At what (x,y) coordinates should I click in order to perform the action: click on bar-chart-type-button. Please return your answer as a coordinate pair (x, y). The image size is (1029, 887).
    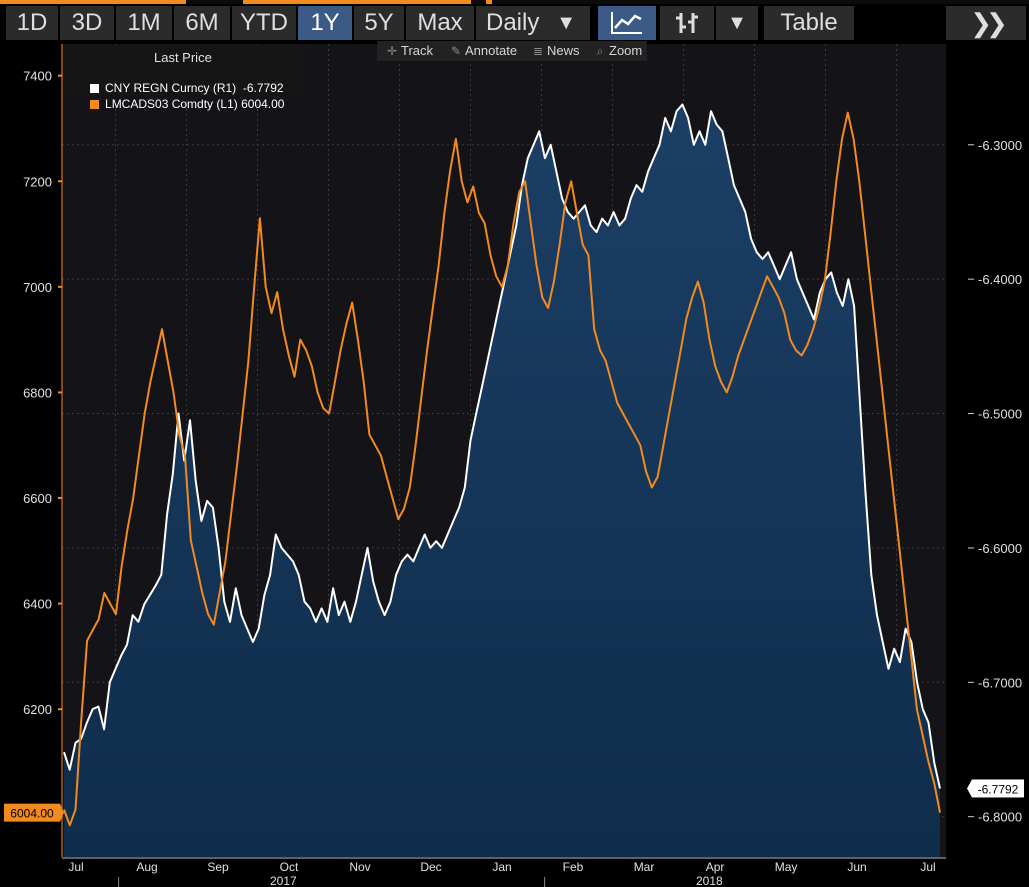
    Looking at the image, I should click on (687, 23).